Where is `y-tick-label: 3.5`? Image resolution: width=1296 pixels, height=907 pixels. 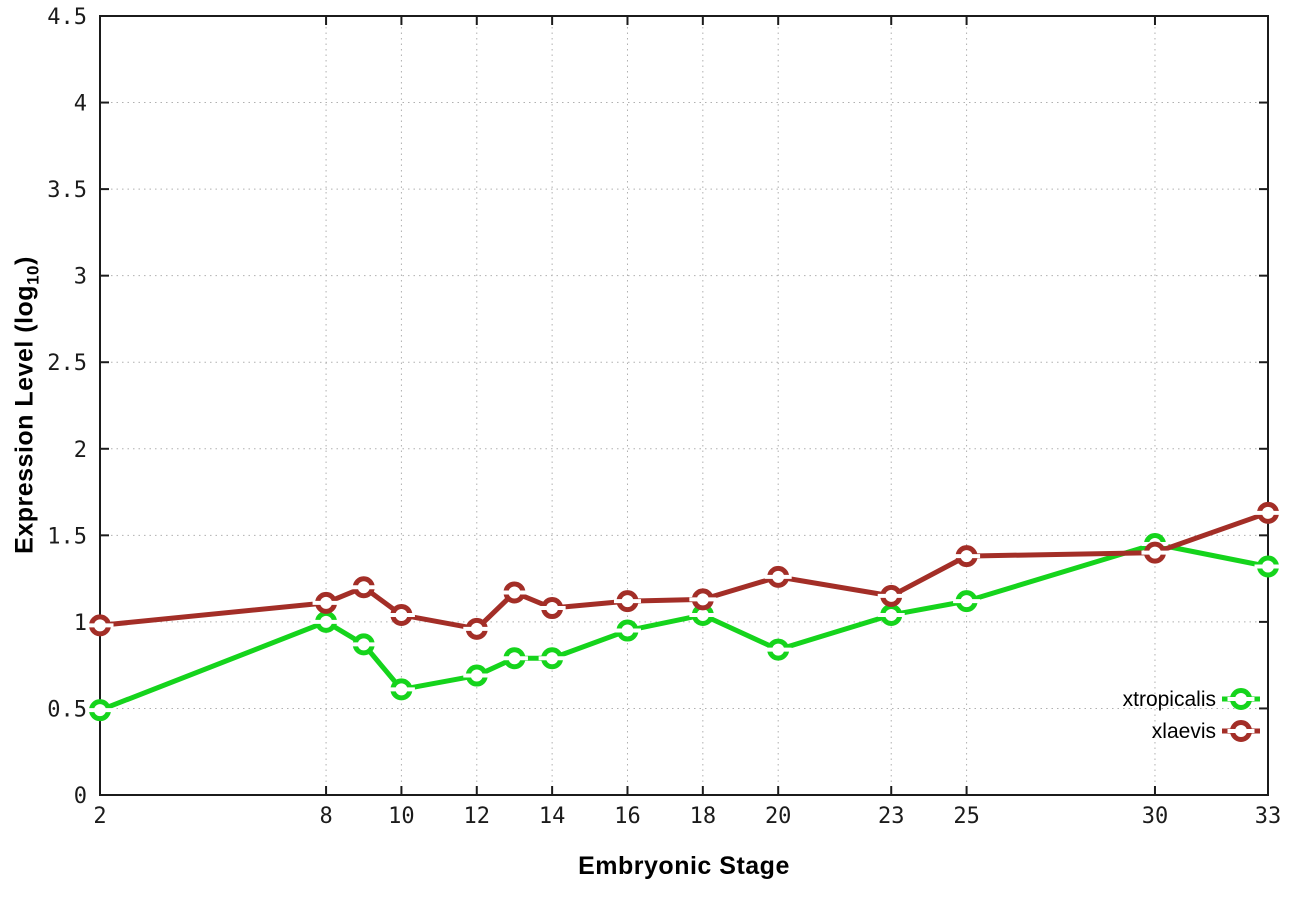
y-tick-label: 3.5 is located at coordinates (67, 190).